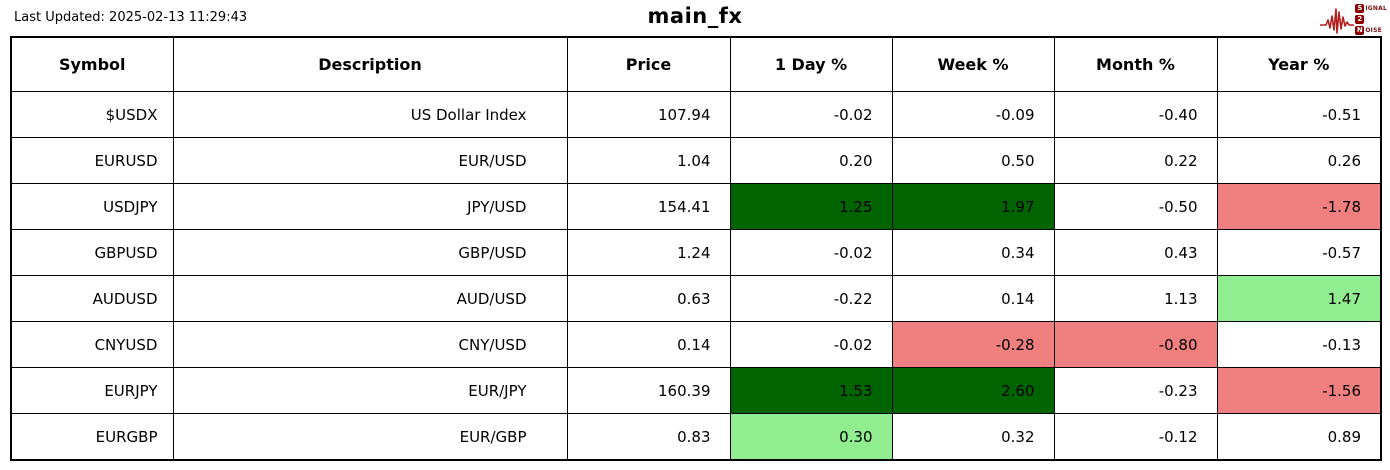 The height and width of the screenshot is (470, 1390). I want to click on table-row: GBPUSD GBP/USD 1.24 -0.02 0.34 0.43 -0.57, so click(696, 252).